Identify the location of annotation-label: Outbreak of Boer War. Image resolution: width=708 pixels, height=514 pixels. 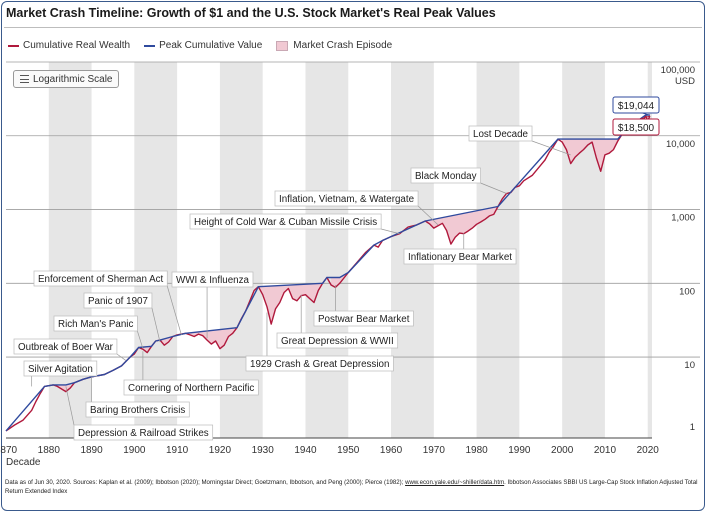
(66, 347).